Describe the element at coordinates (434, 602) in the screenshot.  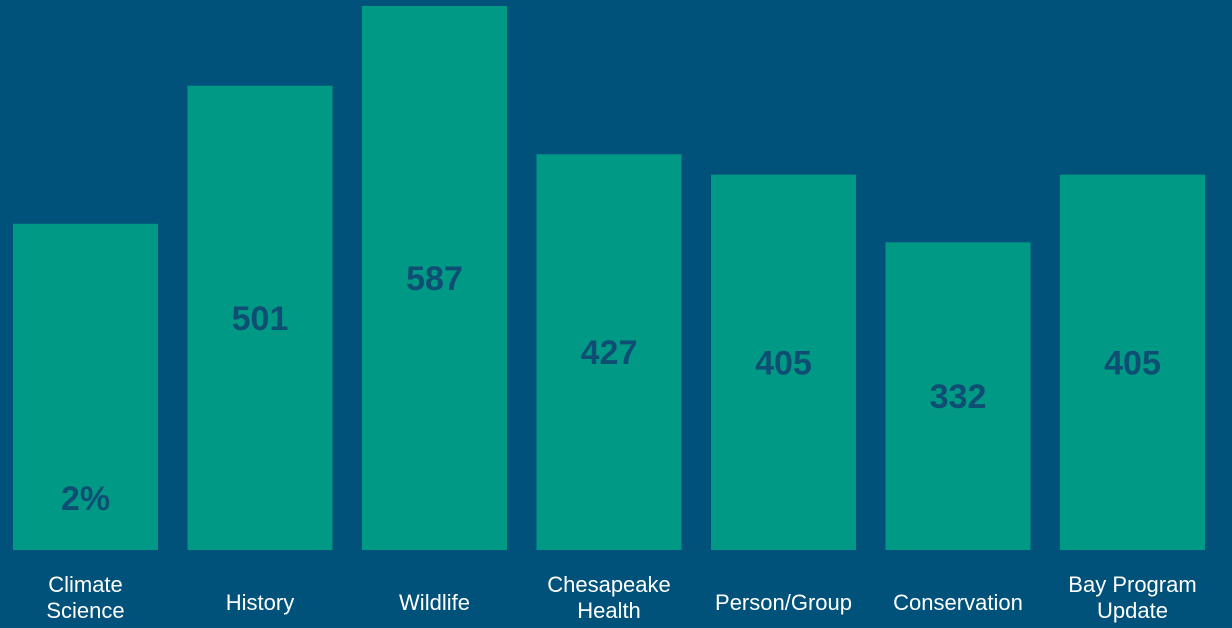
I see `category-label: Wildlife` at that location.